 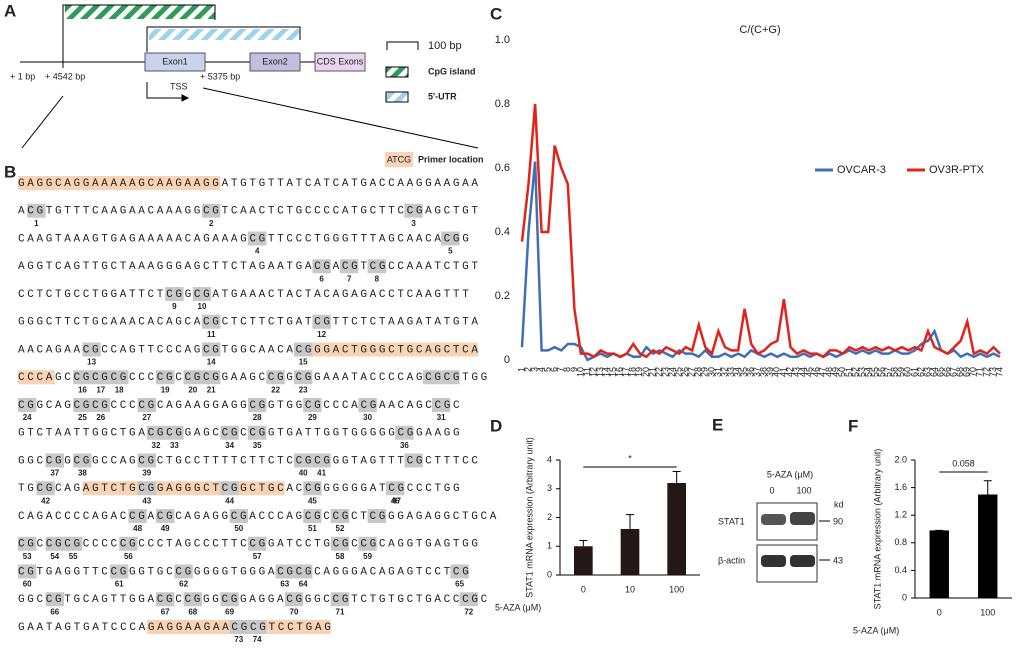 I want to click on cpg-number: 16, so click(x=82, y=389).